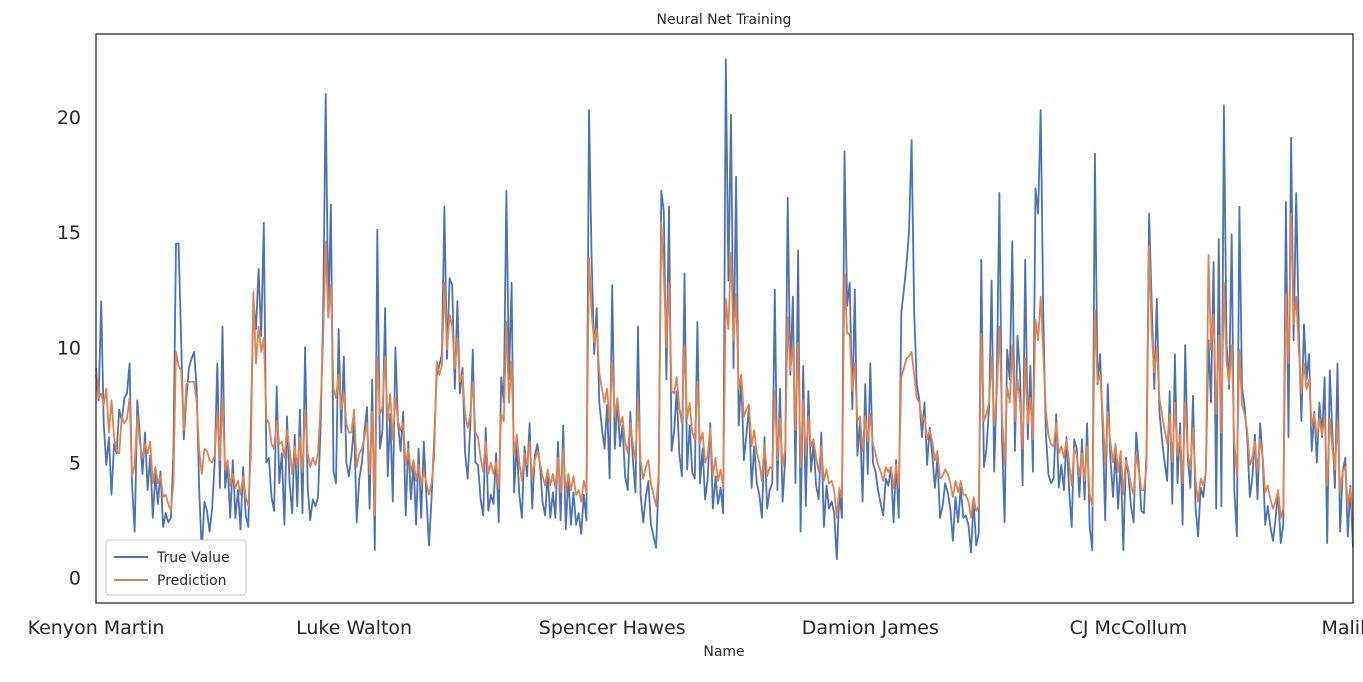 This screenshot has width=1363, height=682. Describe the element at coordinates (724, 20) in the screenshot. I see `chart-title: Neural Net Training` at that location.